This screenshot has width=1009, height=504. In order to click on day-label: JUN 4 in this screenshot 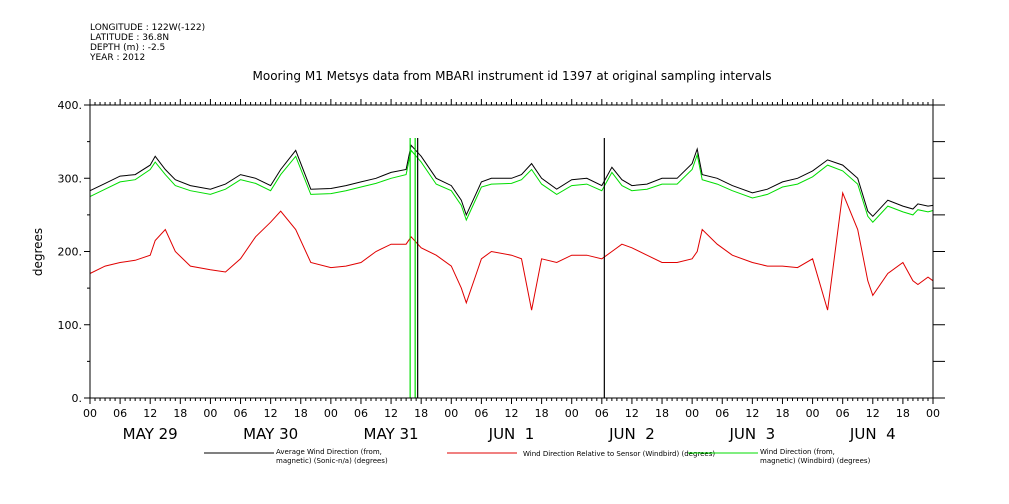, I will do `click(872, 434)`.